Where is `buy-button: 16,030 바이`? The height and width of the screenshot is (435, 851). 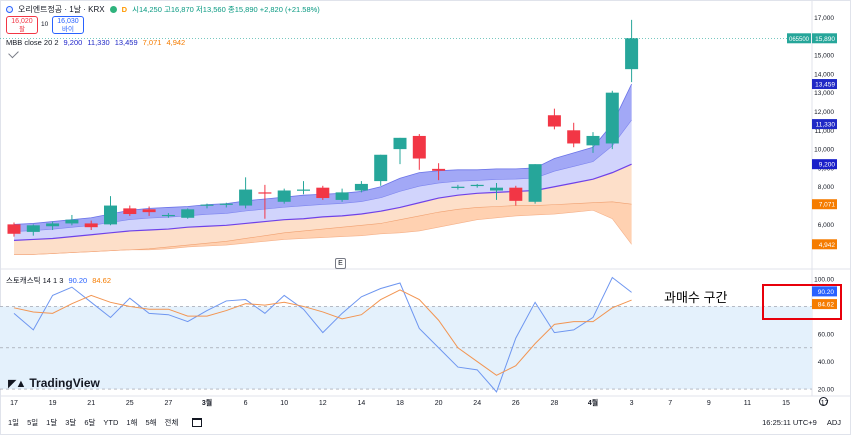 buy-button: 16,030 바이 is located at coordinates (68, 25).